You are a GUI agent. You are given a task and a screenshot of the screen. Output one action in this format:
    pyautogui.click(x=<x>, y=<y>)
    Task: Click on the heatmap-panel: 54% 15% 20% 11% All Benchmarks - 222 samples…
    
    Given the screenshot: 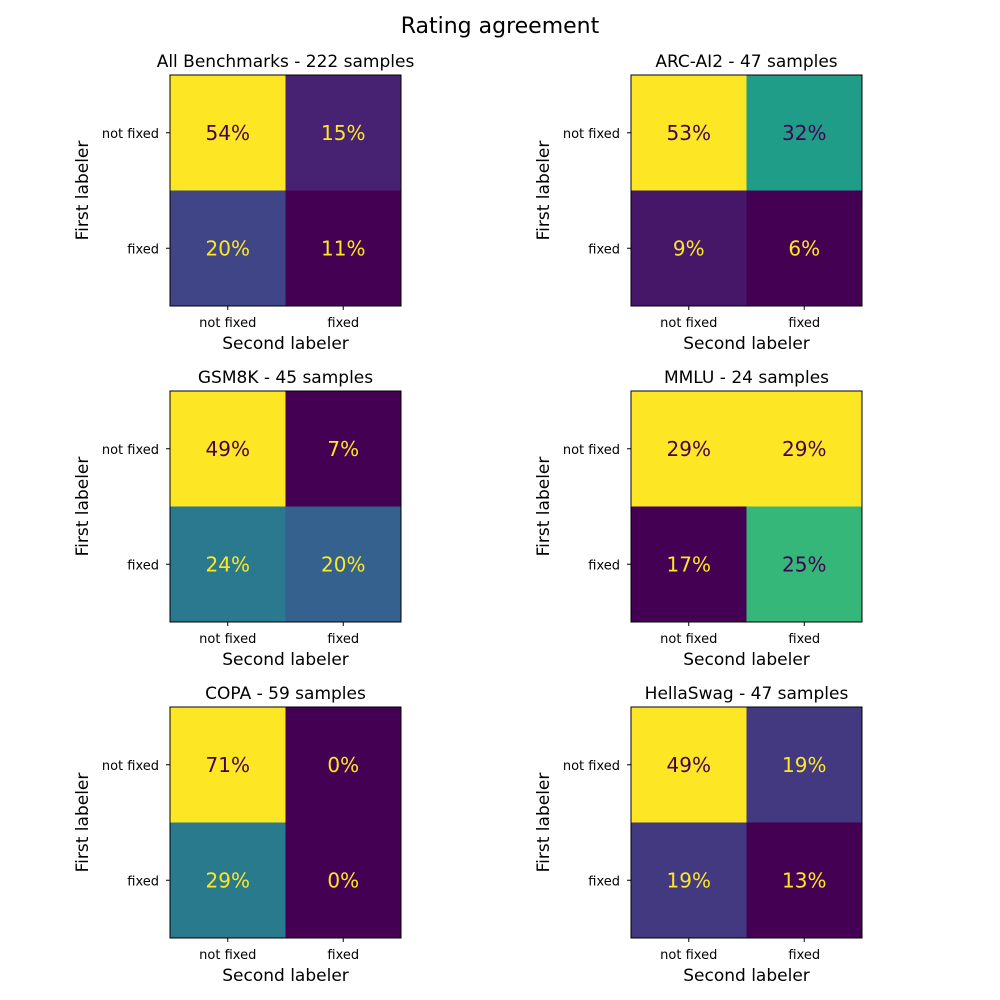 What is the action you would take?
    pyautogui.click(x=243, y=203)
    